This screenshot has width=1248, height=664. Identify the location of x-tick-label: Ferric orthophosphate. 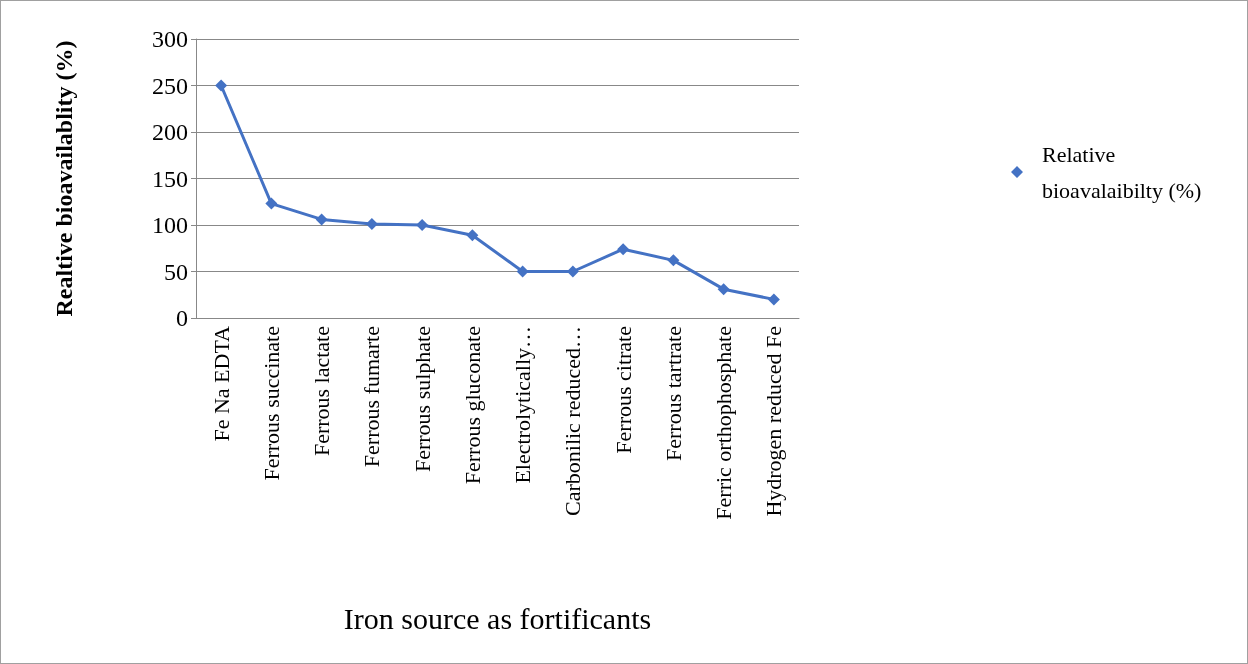
(724, 423).